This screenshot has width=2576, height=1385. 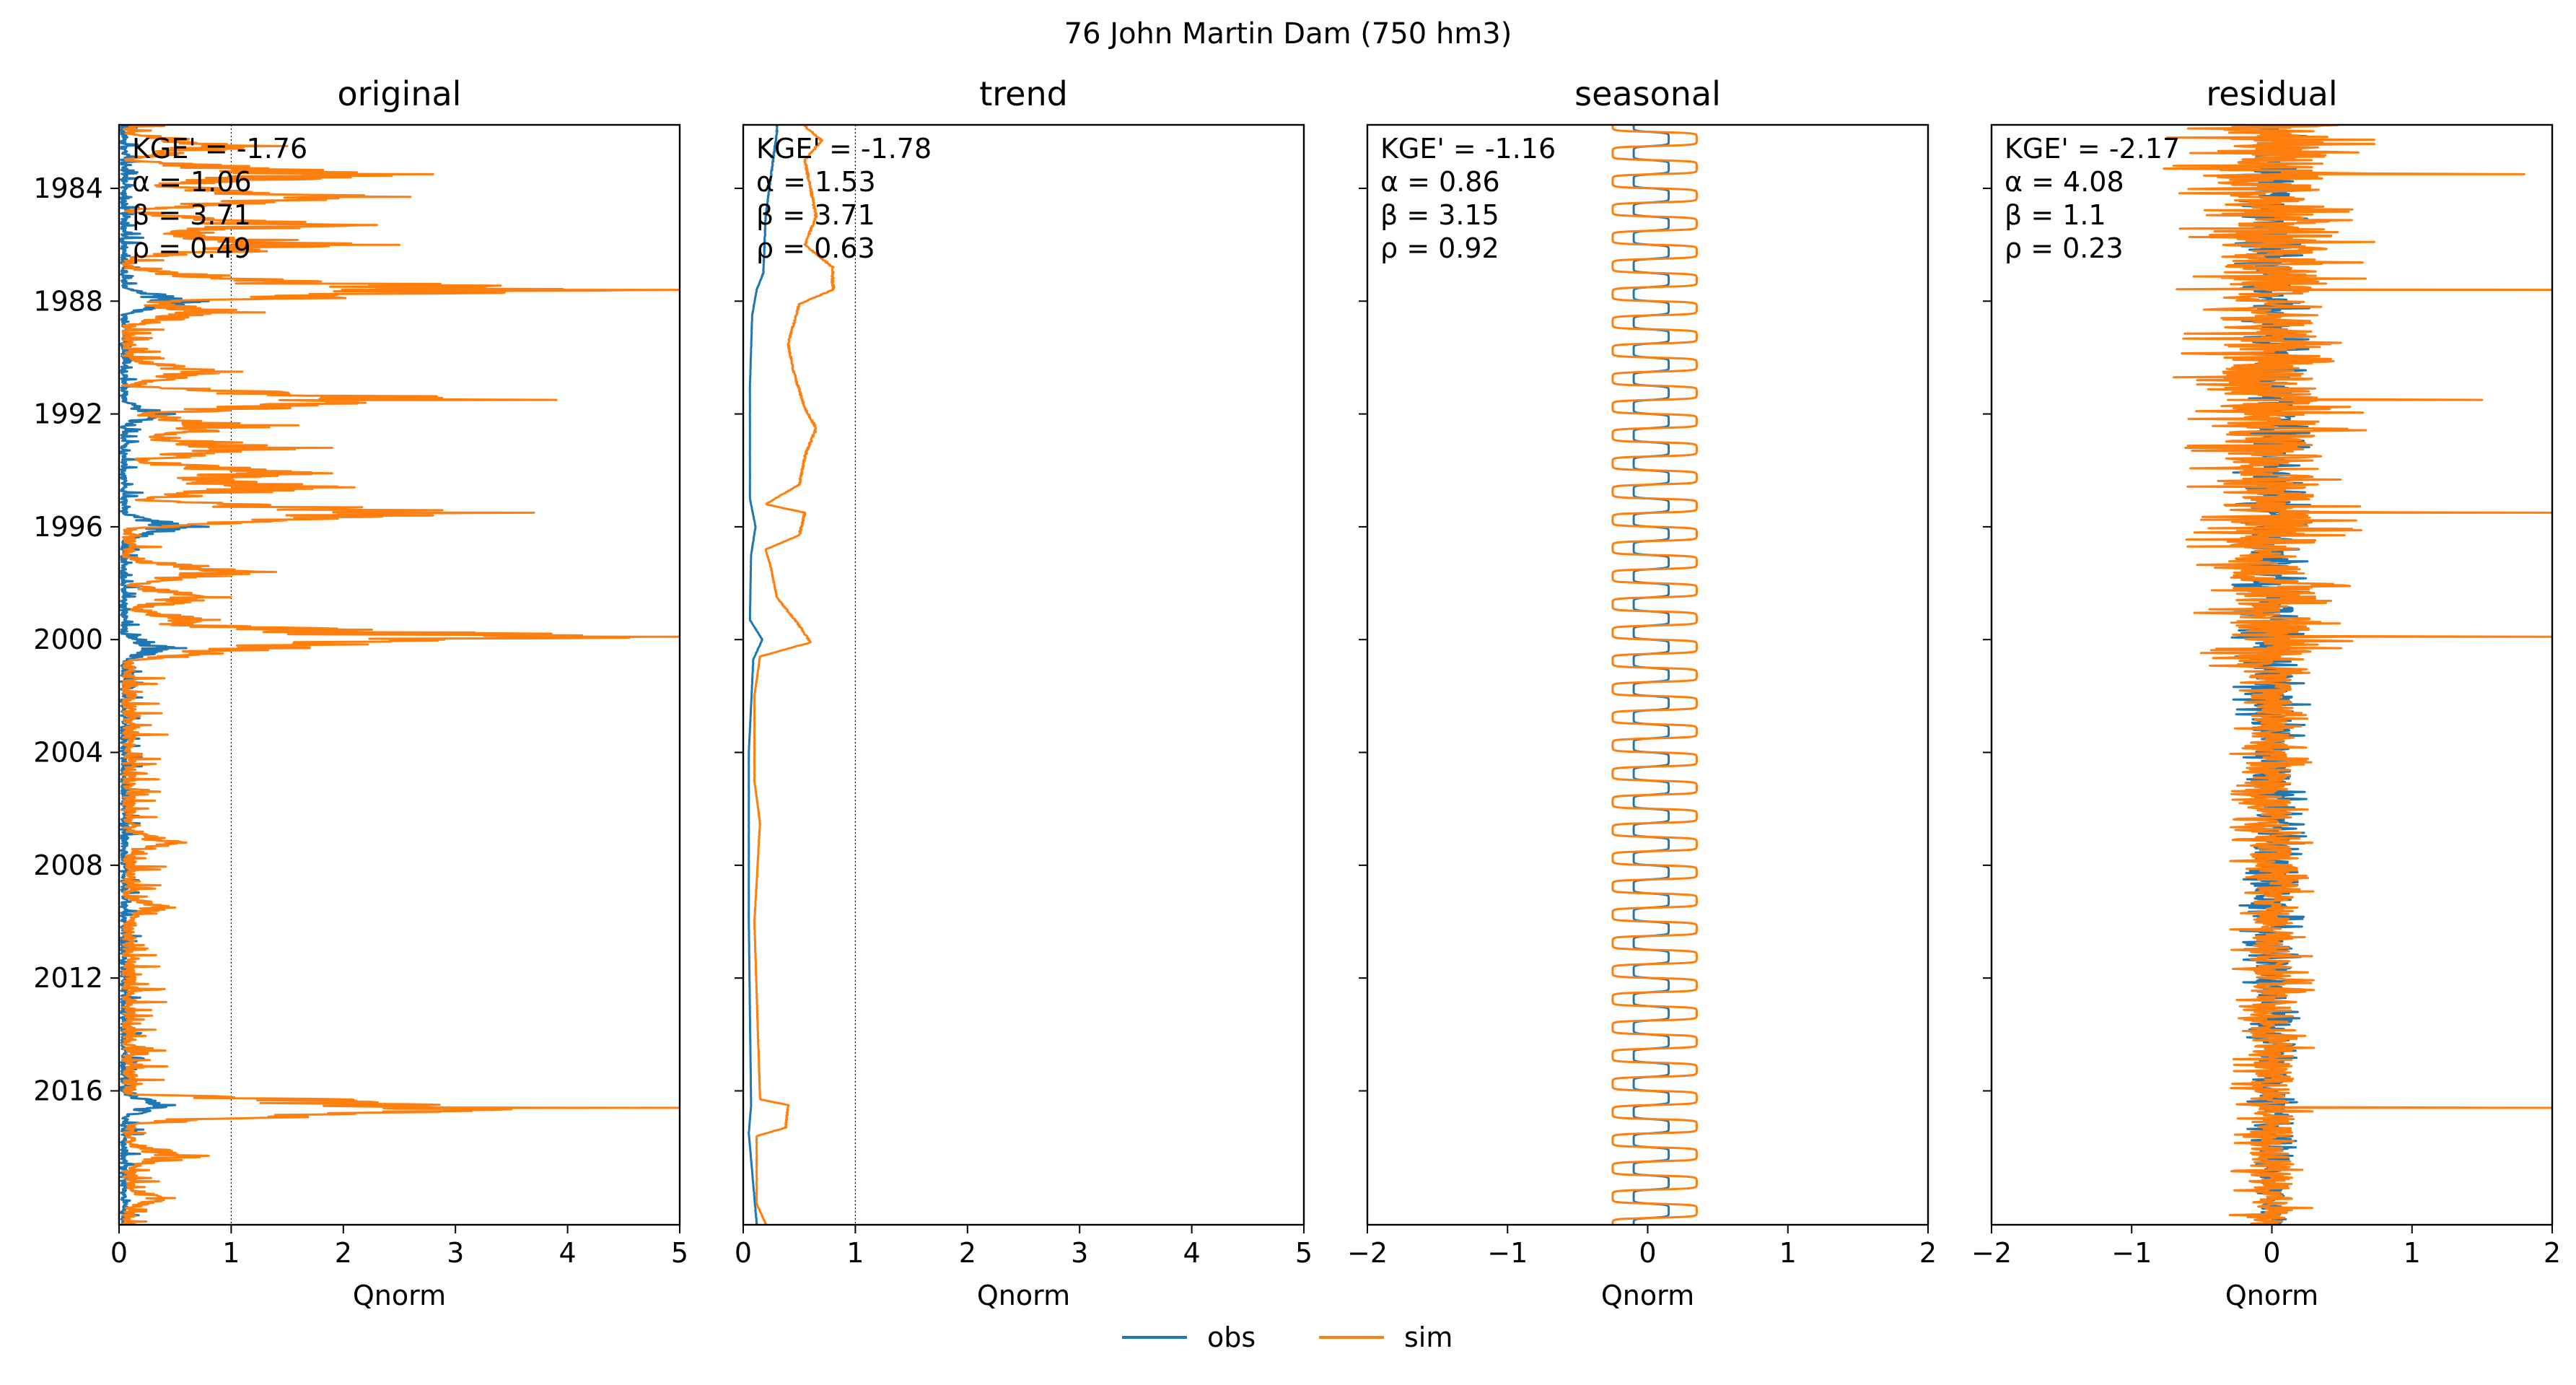 What do you see at coordinates (816, 182) in the screenshot?
I see `stats-annotation: α = 1.53` at bounding box center [816, 182].